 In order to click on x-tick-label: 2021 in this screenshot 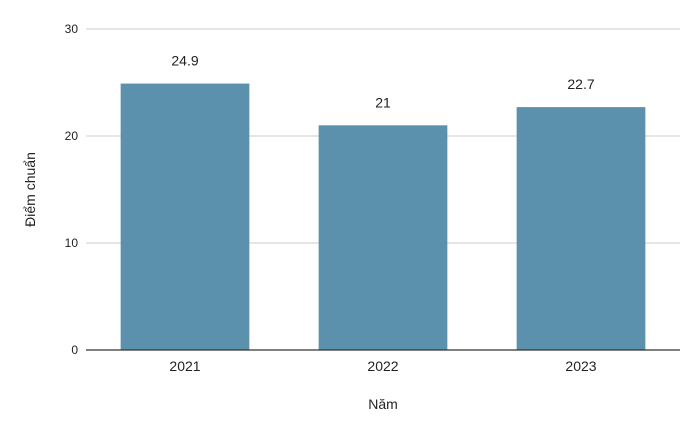, I will do `click(184, 366)`.